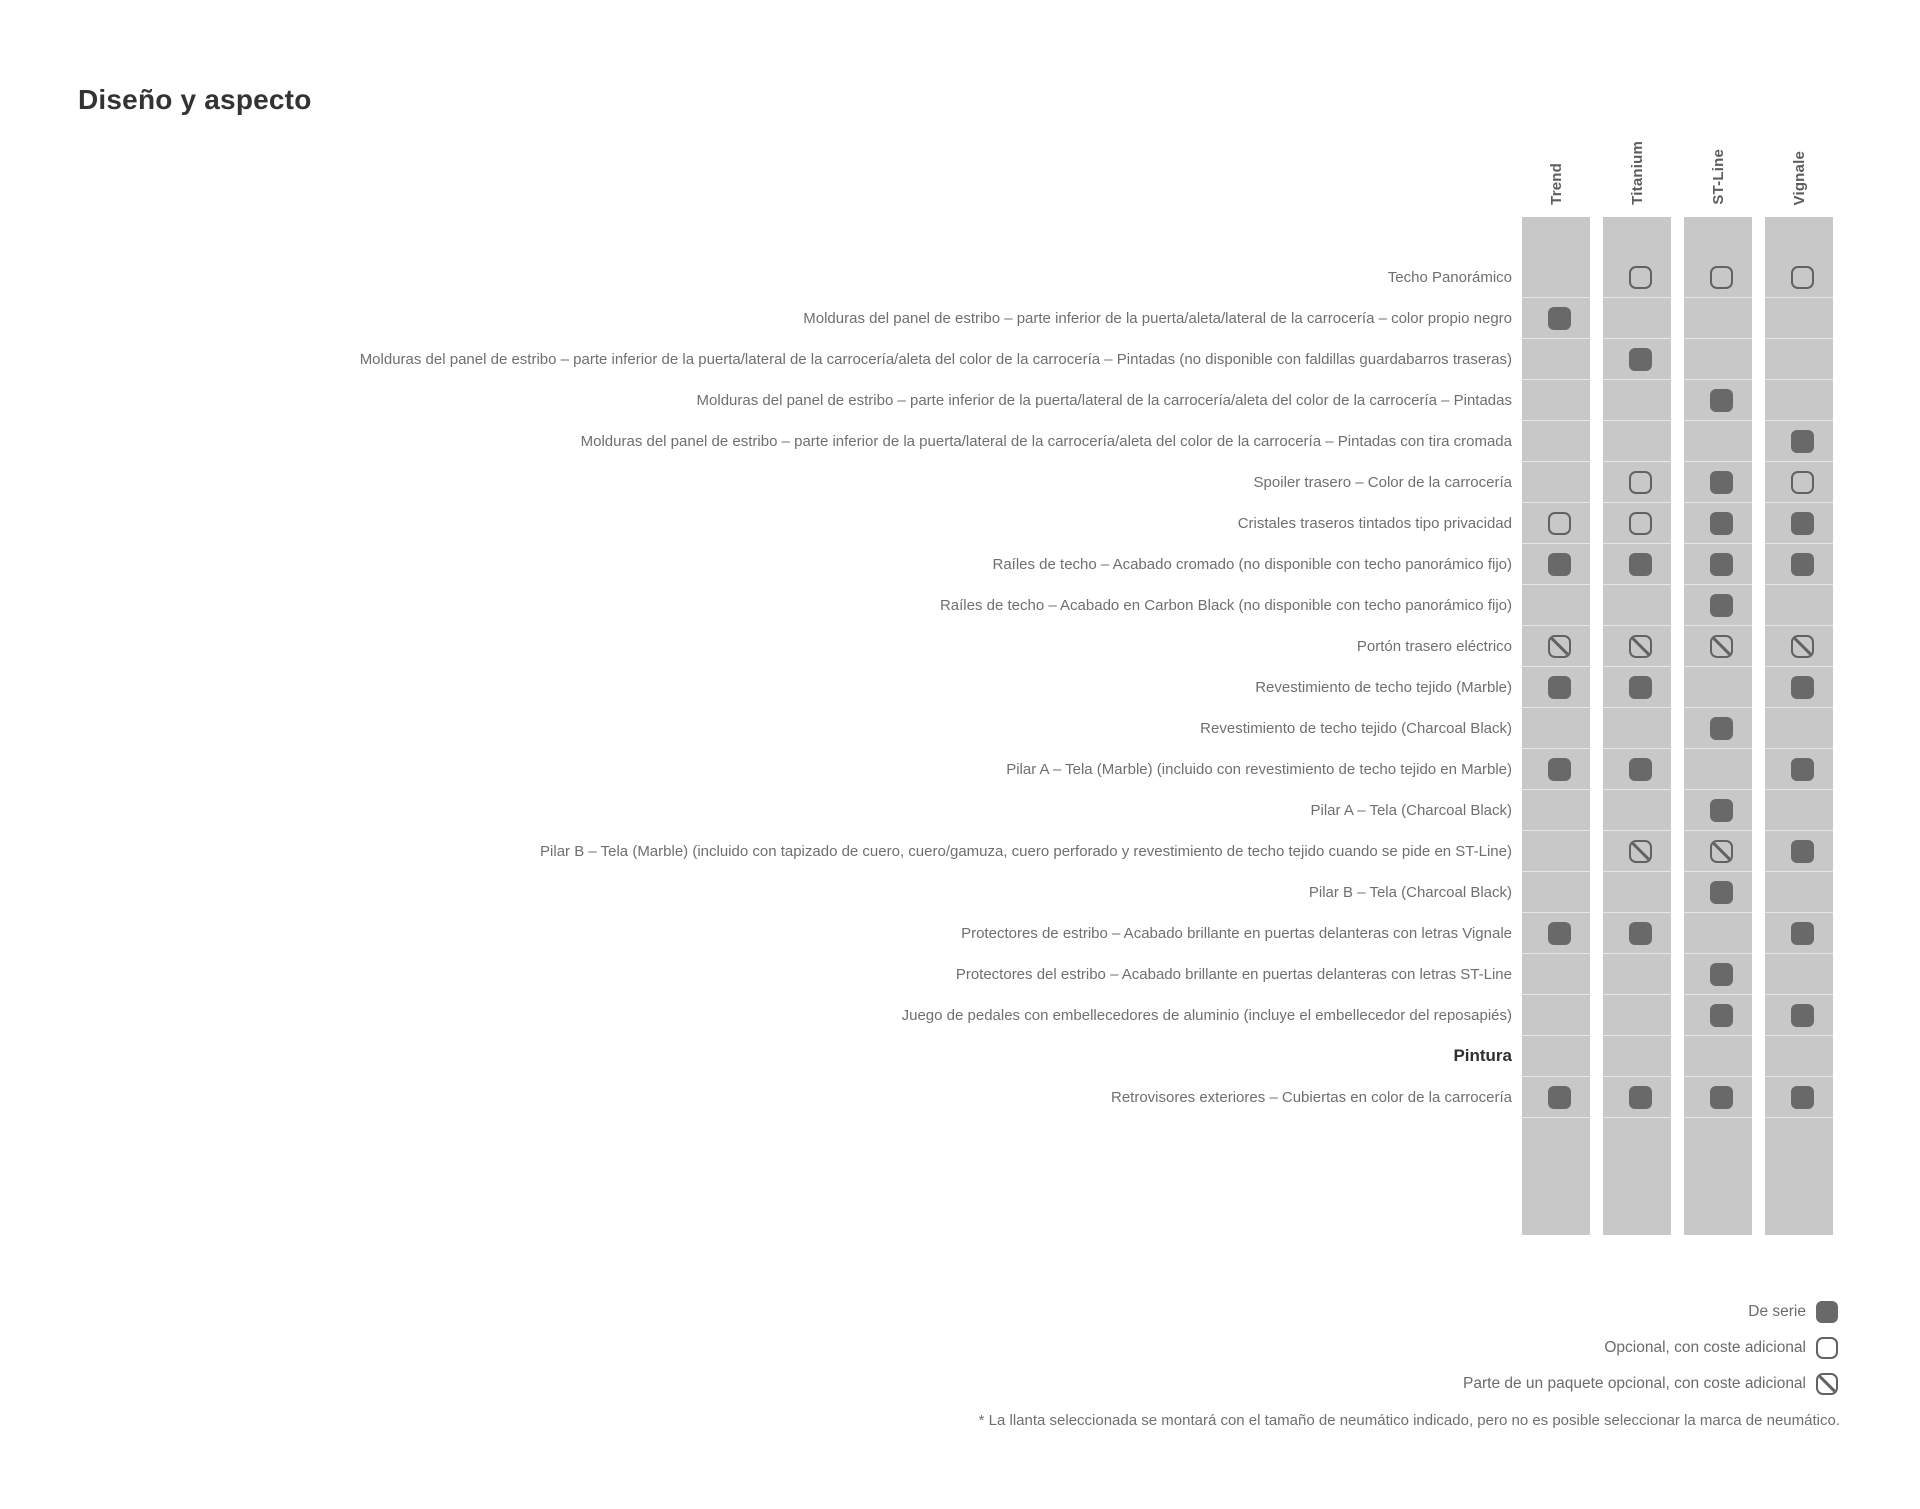 This screenshot has height=1509, width=1920. I want to click on table-row: Spoiler trasero – Color de la carrocería, so click(930, 482).